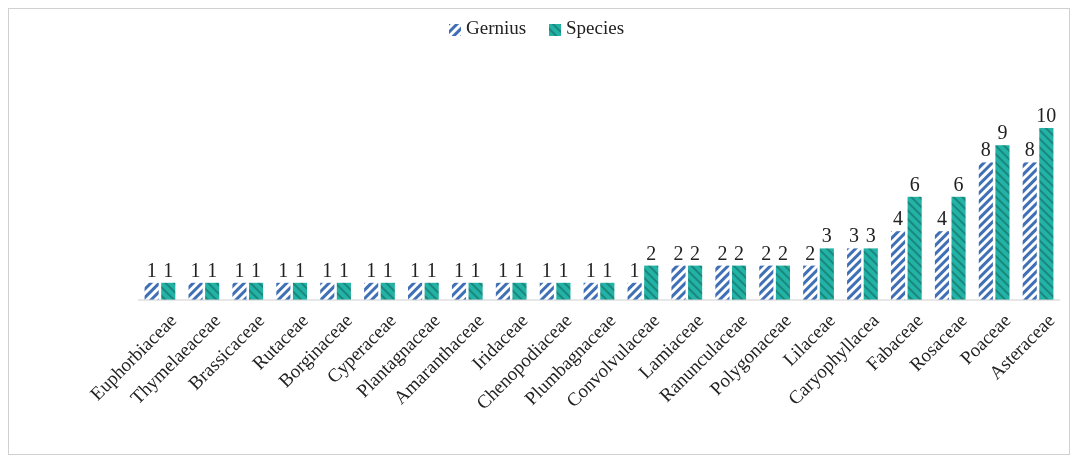  What do you see at coordinates (595, 28) in the screenshot?
I see `legend-label: Species` at bounding box center [595, 28].